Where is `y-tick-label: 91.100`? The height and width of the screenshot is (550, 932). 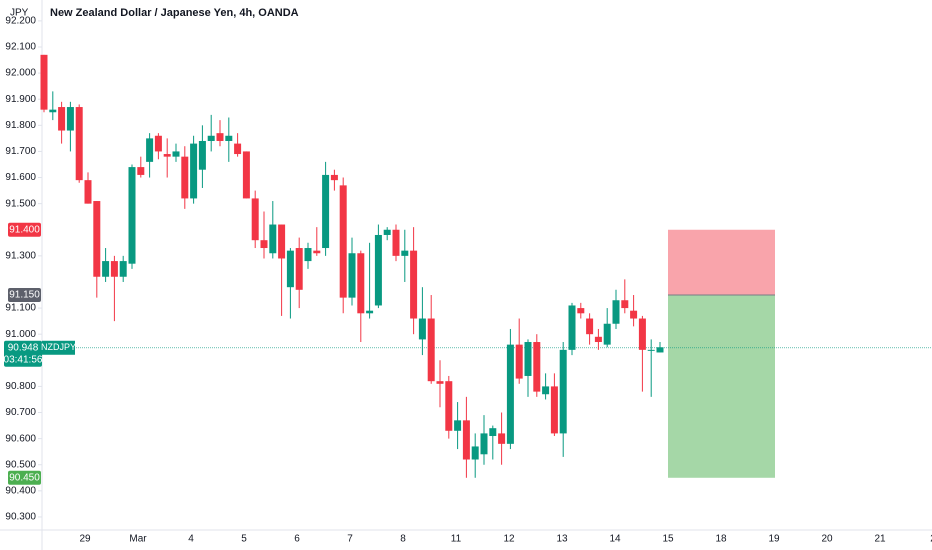
y-tick-label: 91.100 is located at coordinates (20, 308).